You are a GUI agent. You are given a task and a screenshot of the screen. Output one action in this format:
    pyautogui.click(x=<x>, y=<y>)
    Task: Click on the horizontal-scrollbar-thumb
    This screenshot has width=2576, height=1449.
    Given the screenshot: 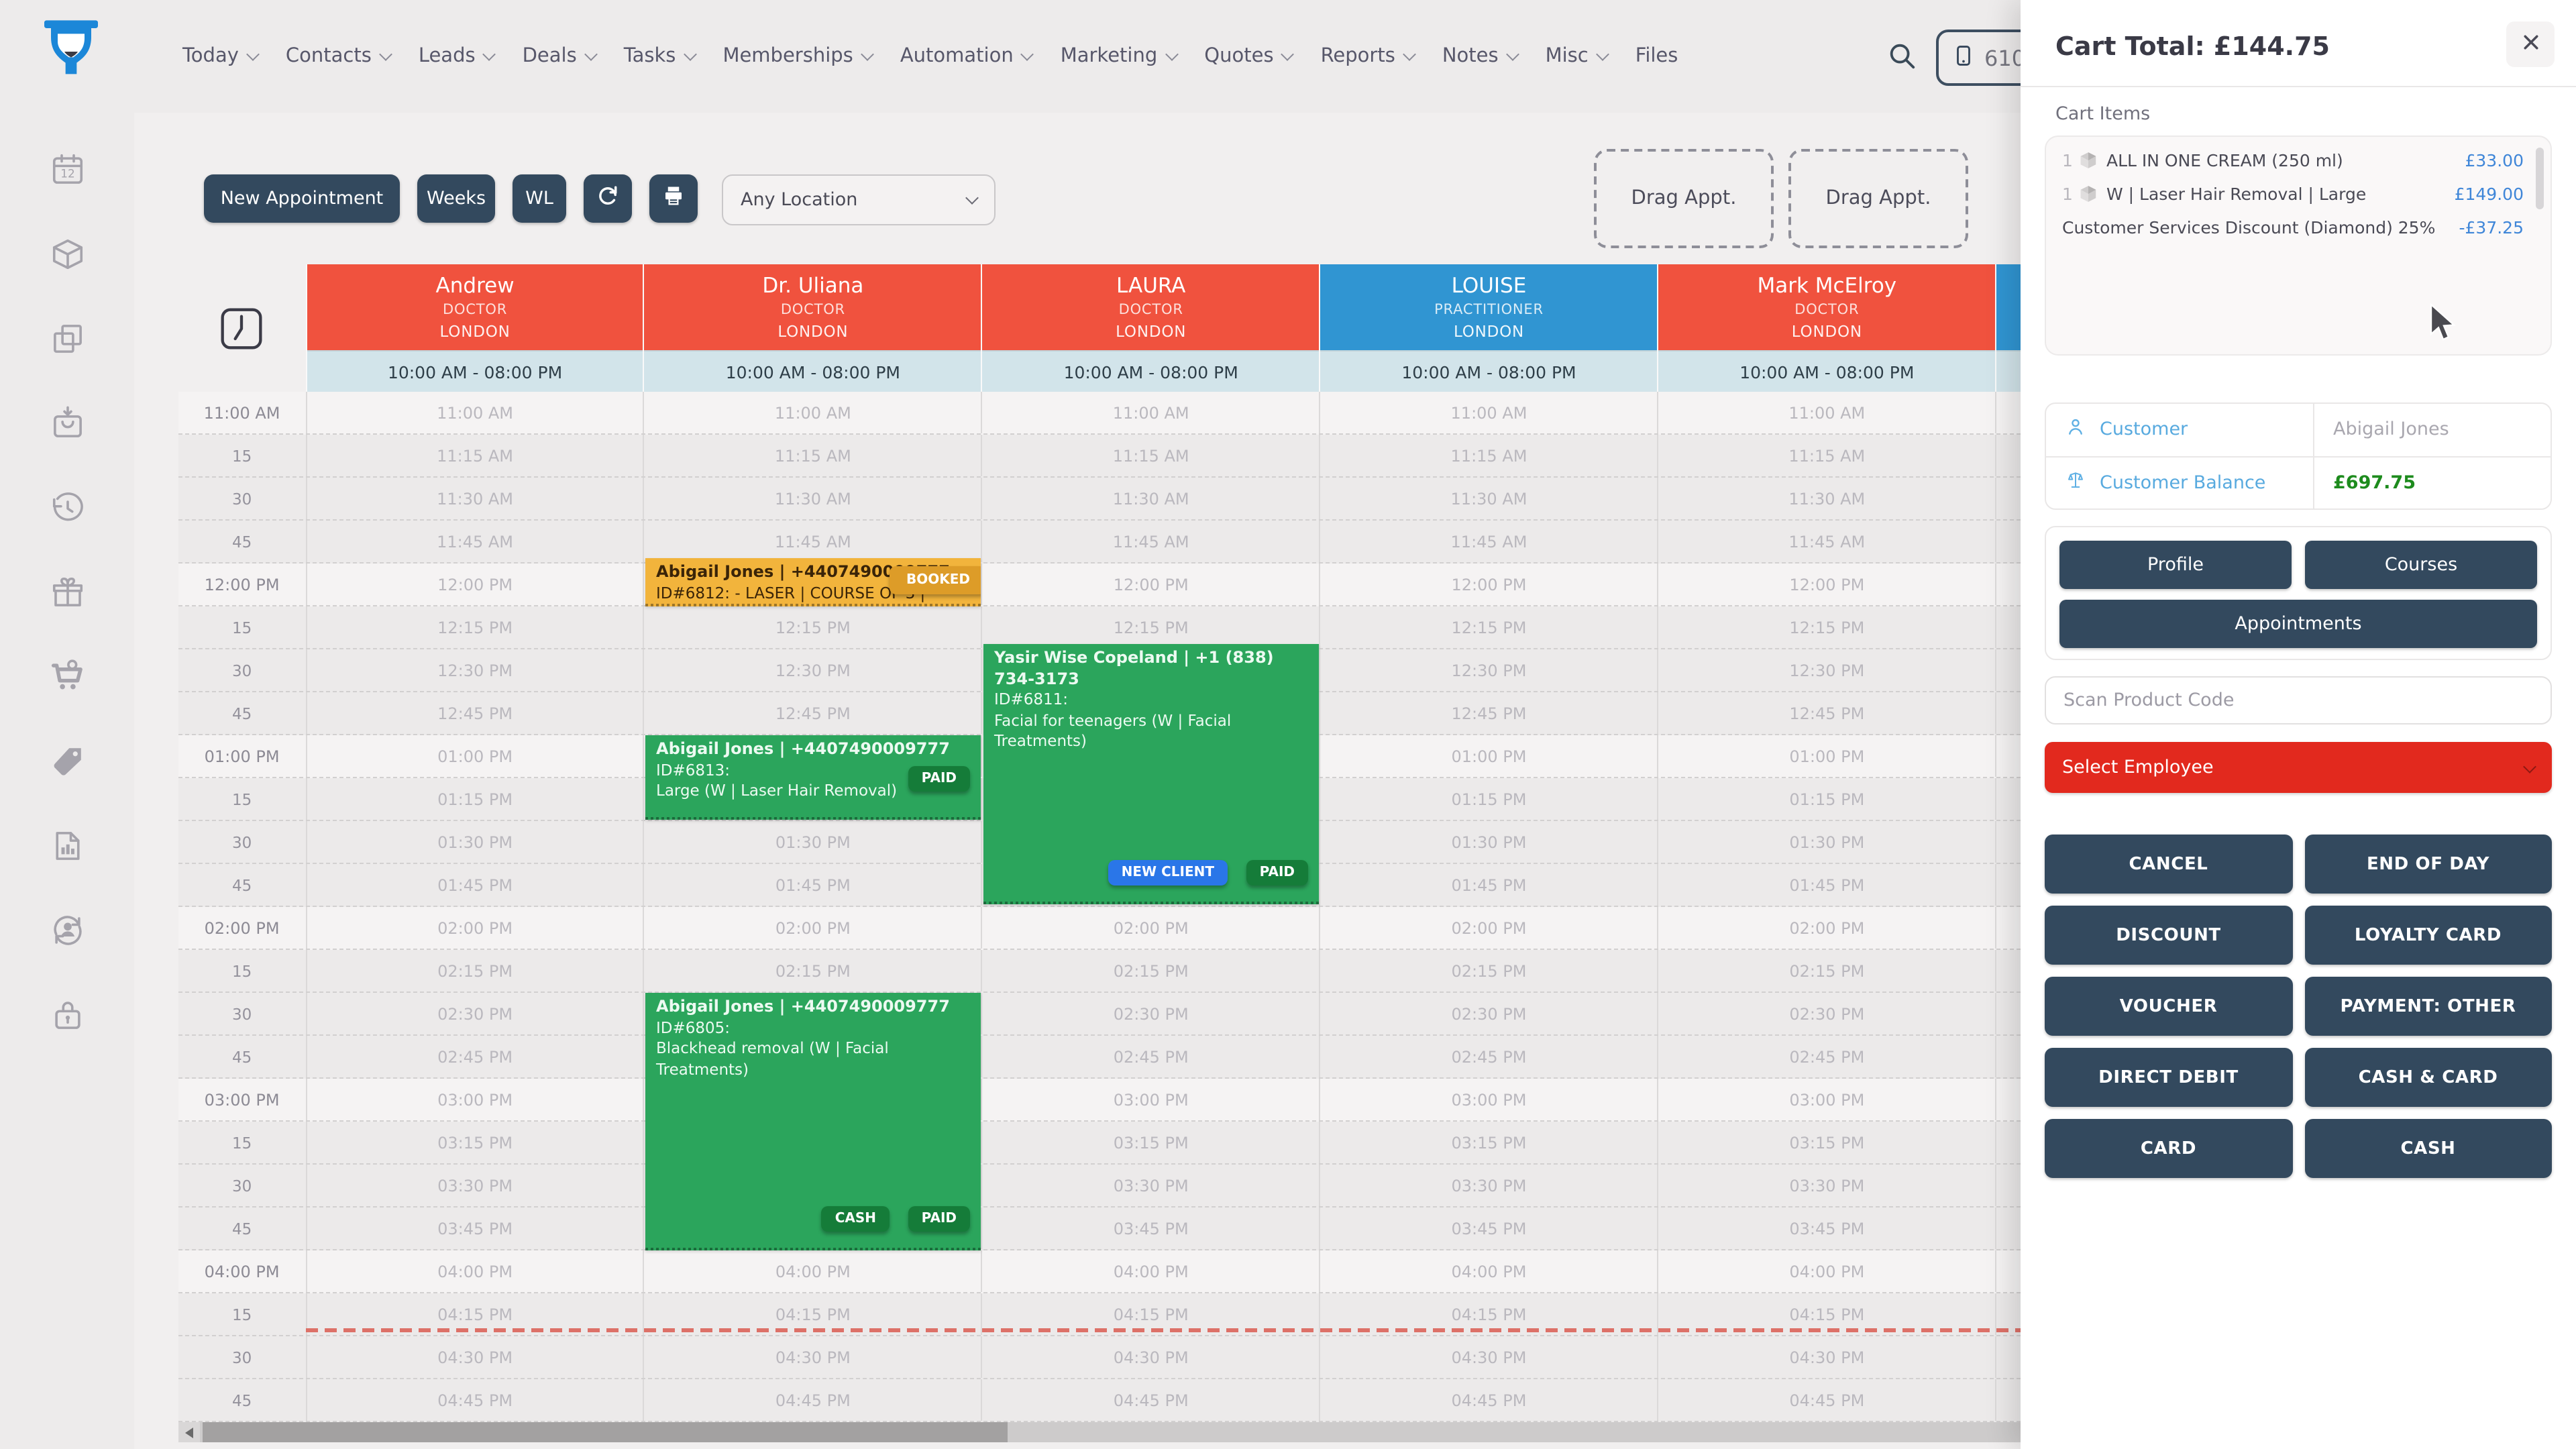 What is the action you would take?
    pyautogui.click(x=605, y=1432)
    